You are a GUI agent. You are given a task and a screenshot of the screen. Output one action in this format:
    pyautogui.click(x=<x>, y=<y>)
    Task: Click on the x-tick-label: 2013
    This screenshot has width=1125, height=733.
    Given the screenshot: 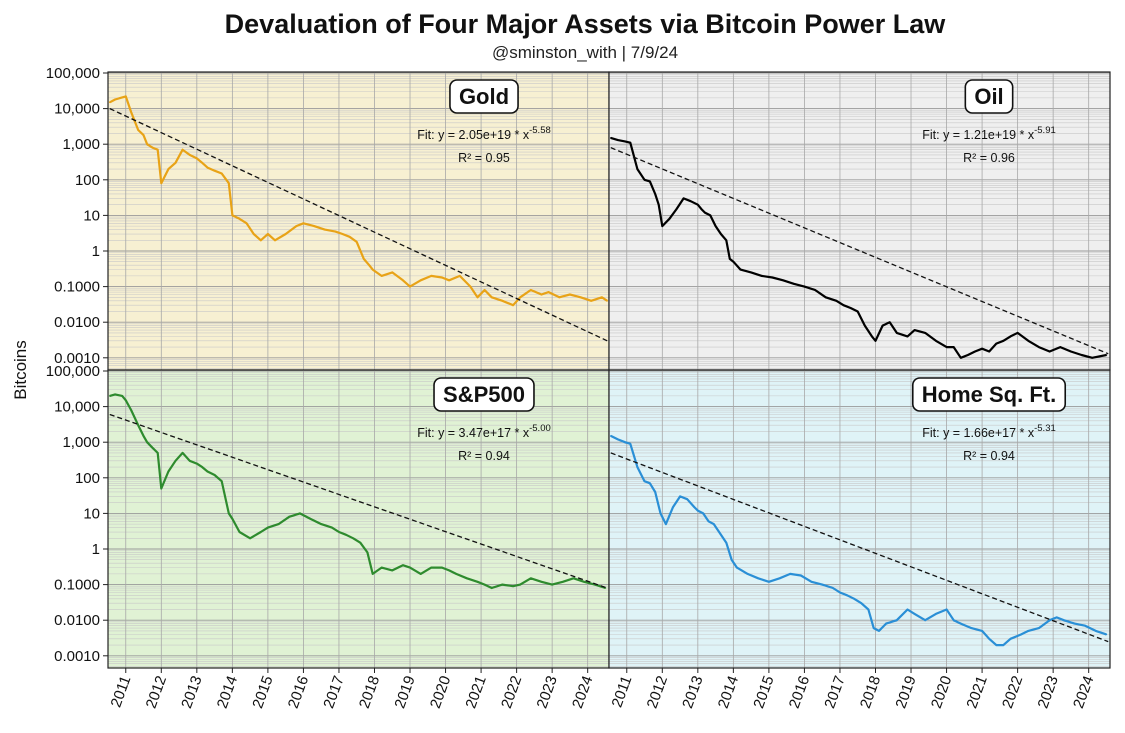 What is the action you would take?
    pyautogui.click(x=692, y=692)
    